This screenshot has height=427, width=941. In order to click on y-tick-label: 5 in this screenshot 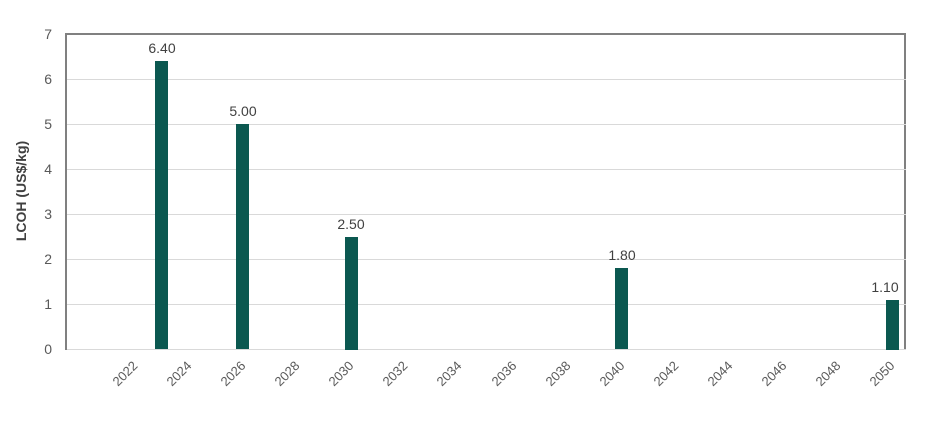, I will do `click(48, 124)`.